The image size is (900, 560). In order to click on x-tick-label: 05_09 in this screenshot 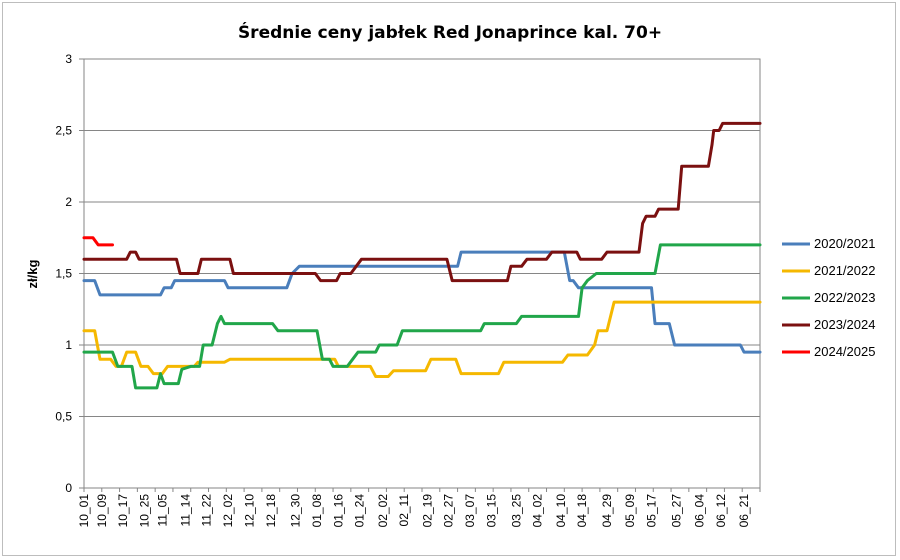, I will do `click(630, 511)`.